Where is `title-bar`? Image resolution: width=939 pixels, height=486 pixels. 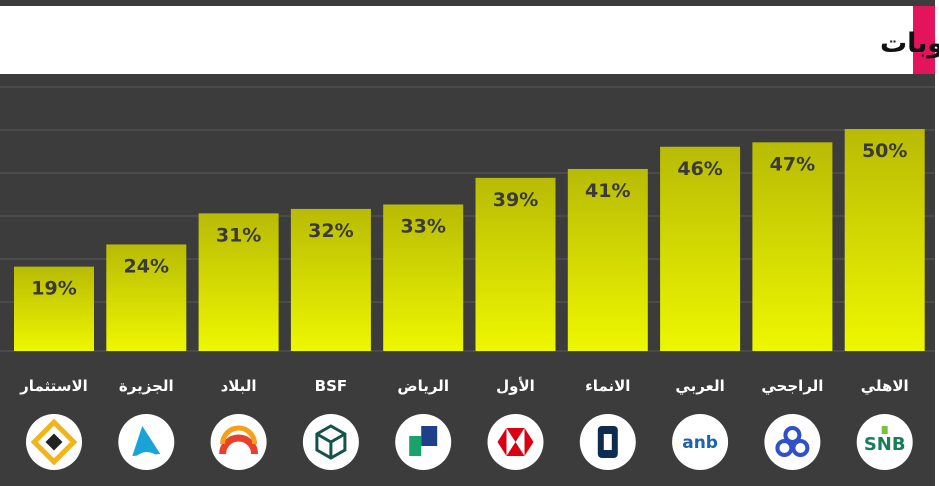 title-bar is located at coordinates (456, 40).